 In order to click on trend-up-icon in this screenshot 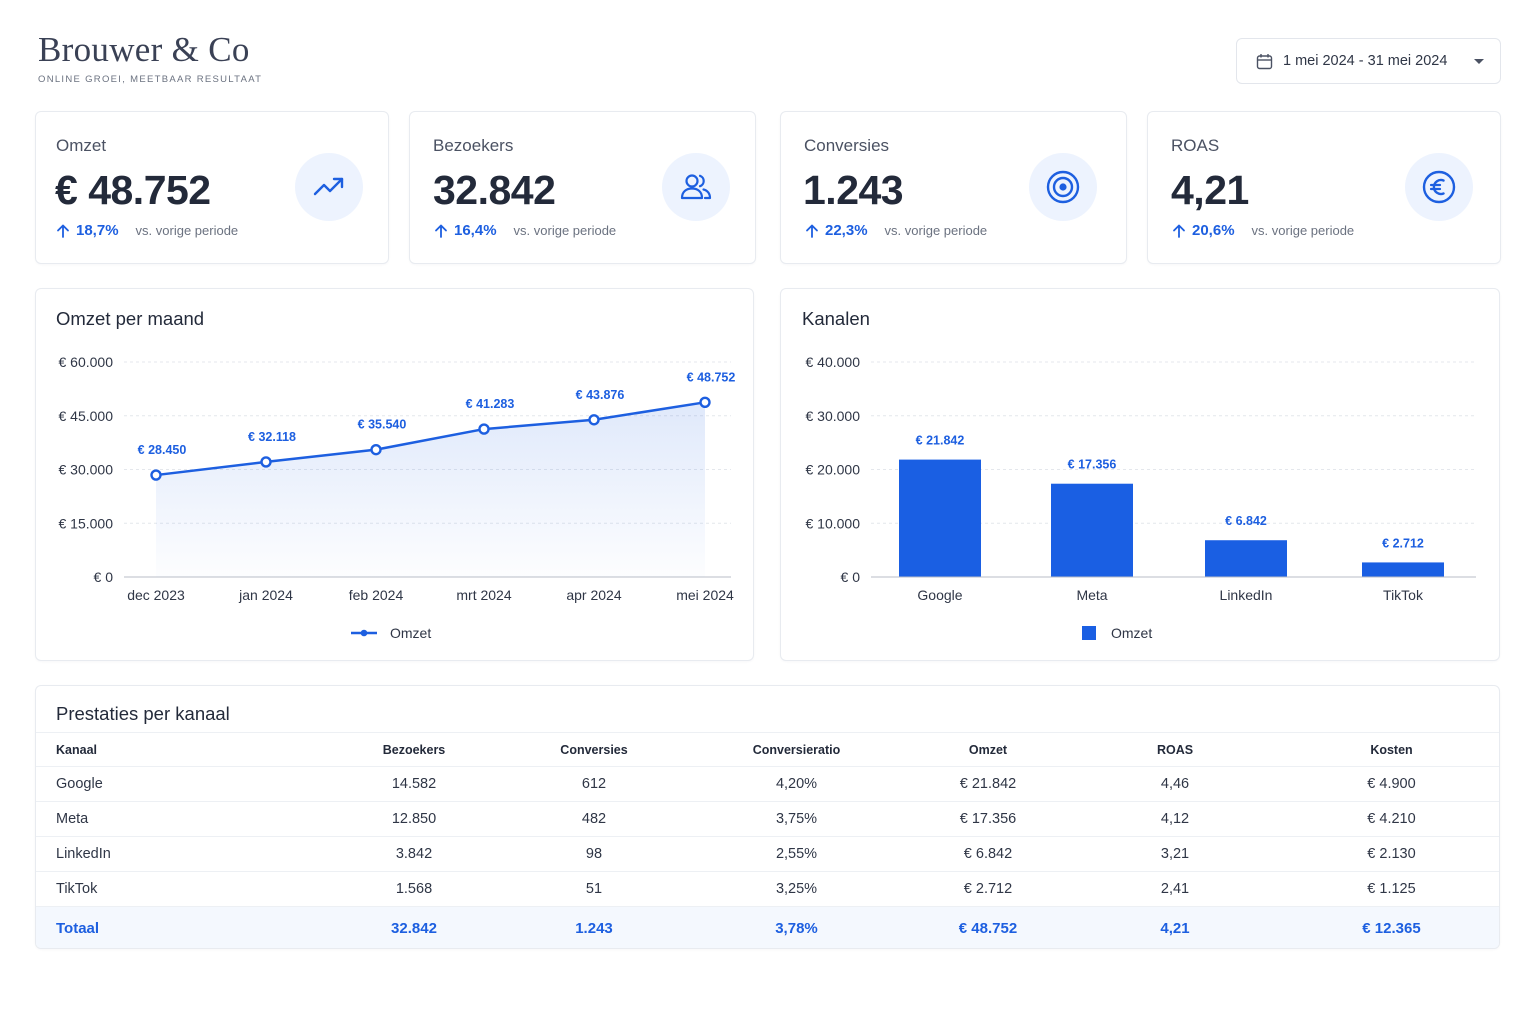, I will do `click(329, 187)`.